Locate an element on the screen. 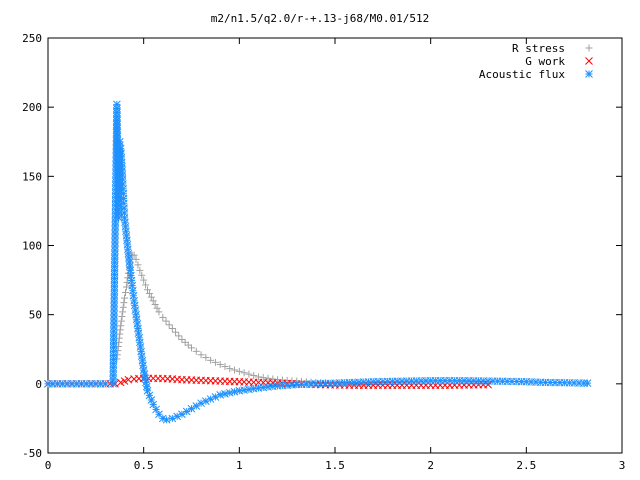 Image resolution: width=640 pixels, height=480 pixels. series-r-stress is located at coordinates (221, 319).